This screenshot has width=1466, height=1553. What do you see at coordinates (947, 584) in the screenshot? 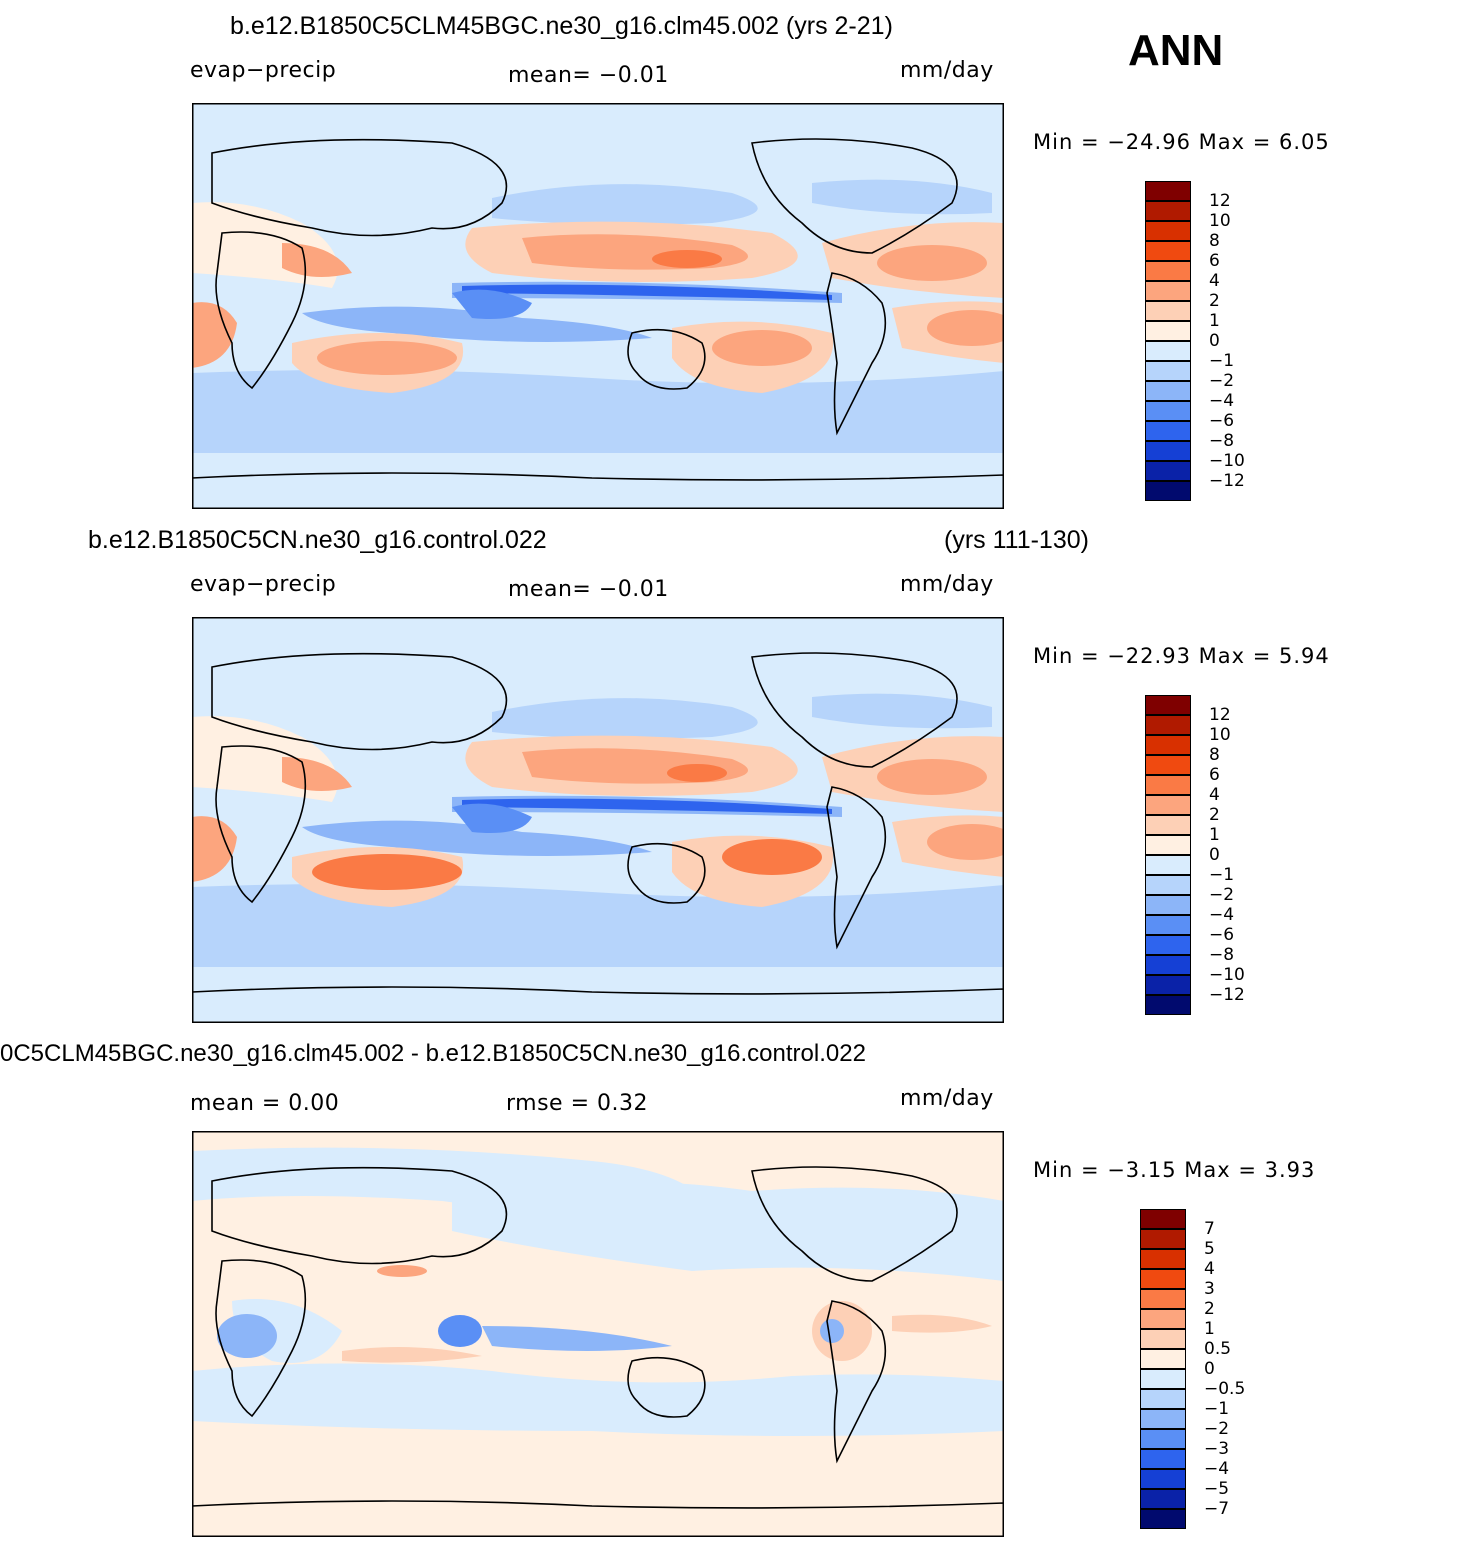
I see `panel2-units: mm/day` at bounding box center [947, 584].